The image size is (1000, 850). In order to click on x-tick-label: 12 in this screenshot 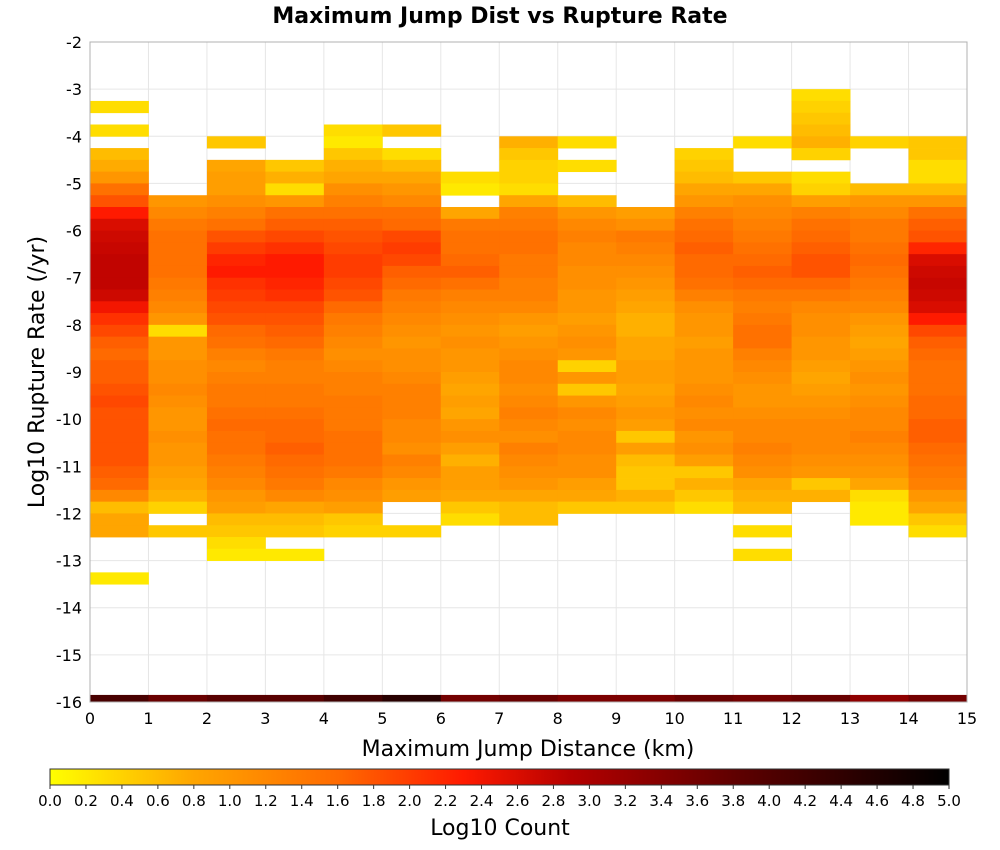, I will do `click(791, 718)`.